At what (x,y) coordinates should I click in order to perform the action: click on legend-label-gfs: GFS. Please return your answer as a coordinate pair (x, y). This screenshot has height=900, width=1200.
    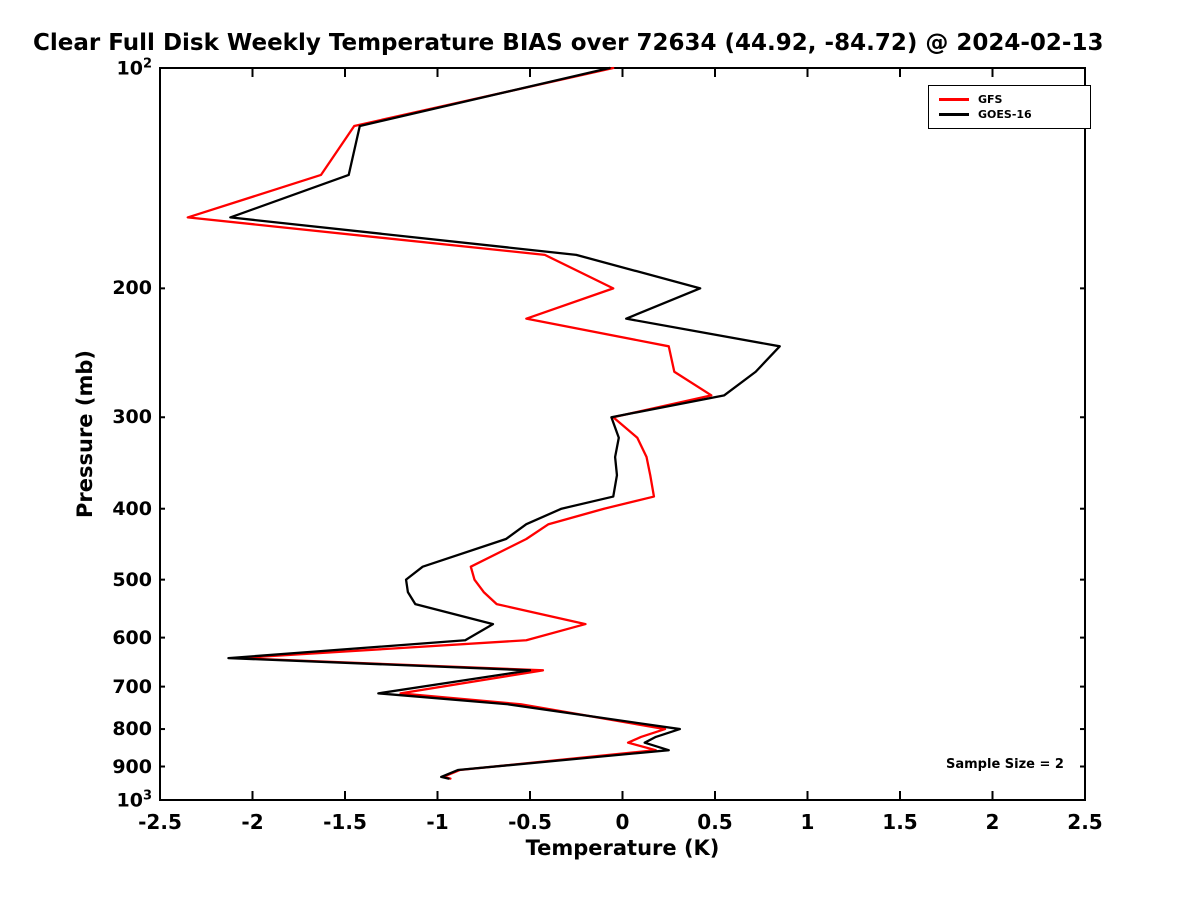
    Looking at the image, I should click on (990, 99).